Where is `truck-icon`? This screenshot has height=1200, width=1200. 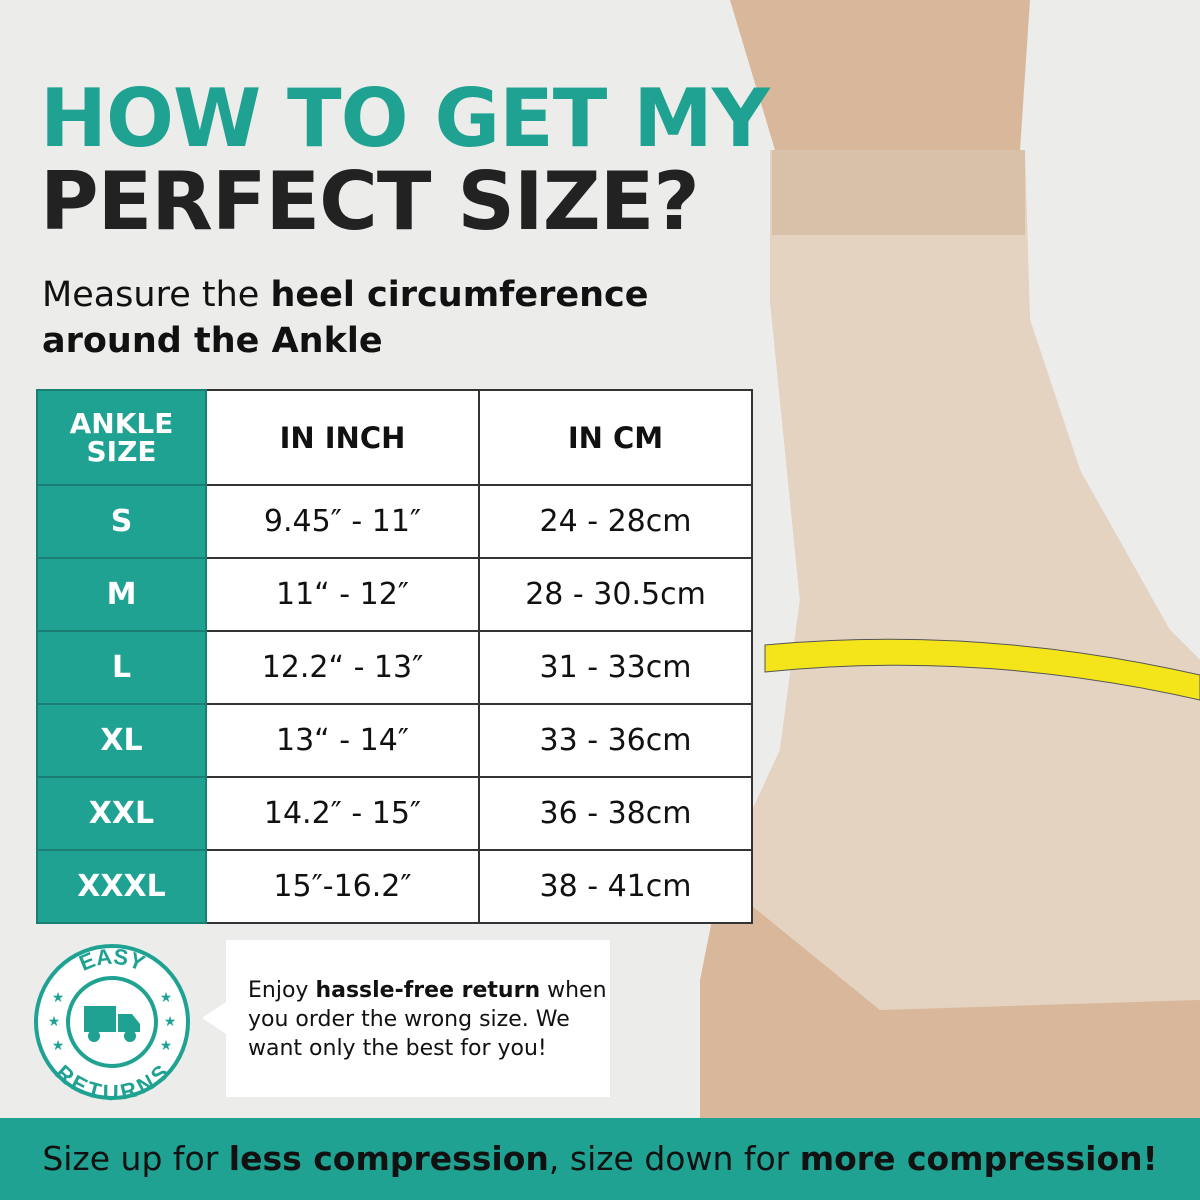 truck-icon is located at coordinates (112, 1024).